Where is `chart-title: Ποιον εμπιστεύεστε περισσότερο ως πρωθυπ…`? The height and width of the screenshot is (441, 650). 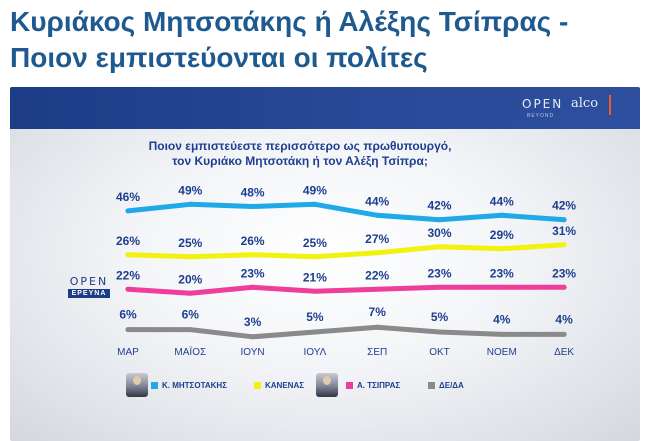
chart-title: Ποιον εμπιστεύεστε περισσότερο ως πρωθυπ… is located at coordinates (300, 154).